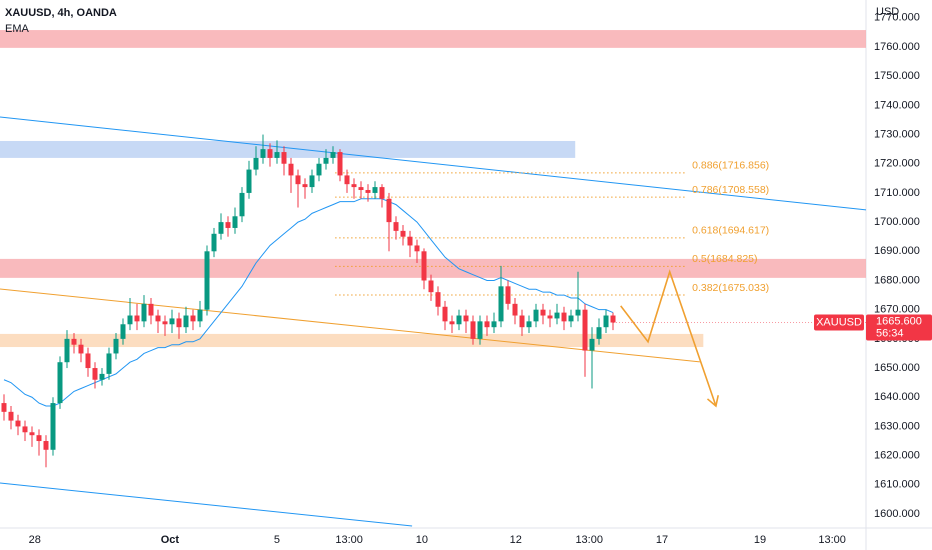 The height and width of the screenshot is (550, 932). I want to click on symbol-tag, so click(839, 322).